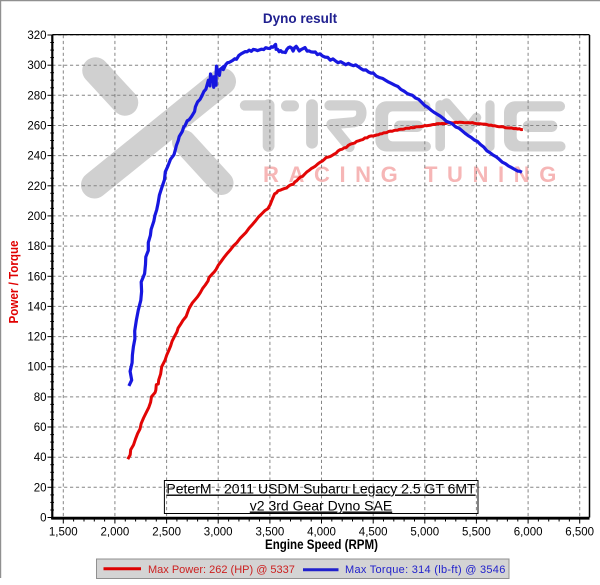 Image resolution: width=600 pixels, height=585 pixels. I want to click on svg-text: 4,500, so click(373, 533).